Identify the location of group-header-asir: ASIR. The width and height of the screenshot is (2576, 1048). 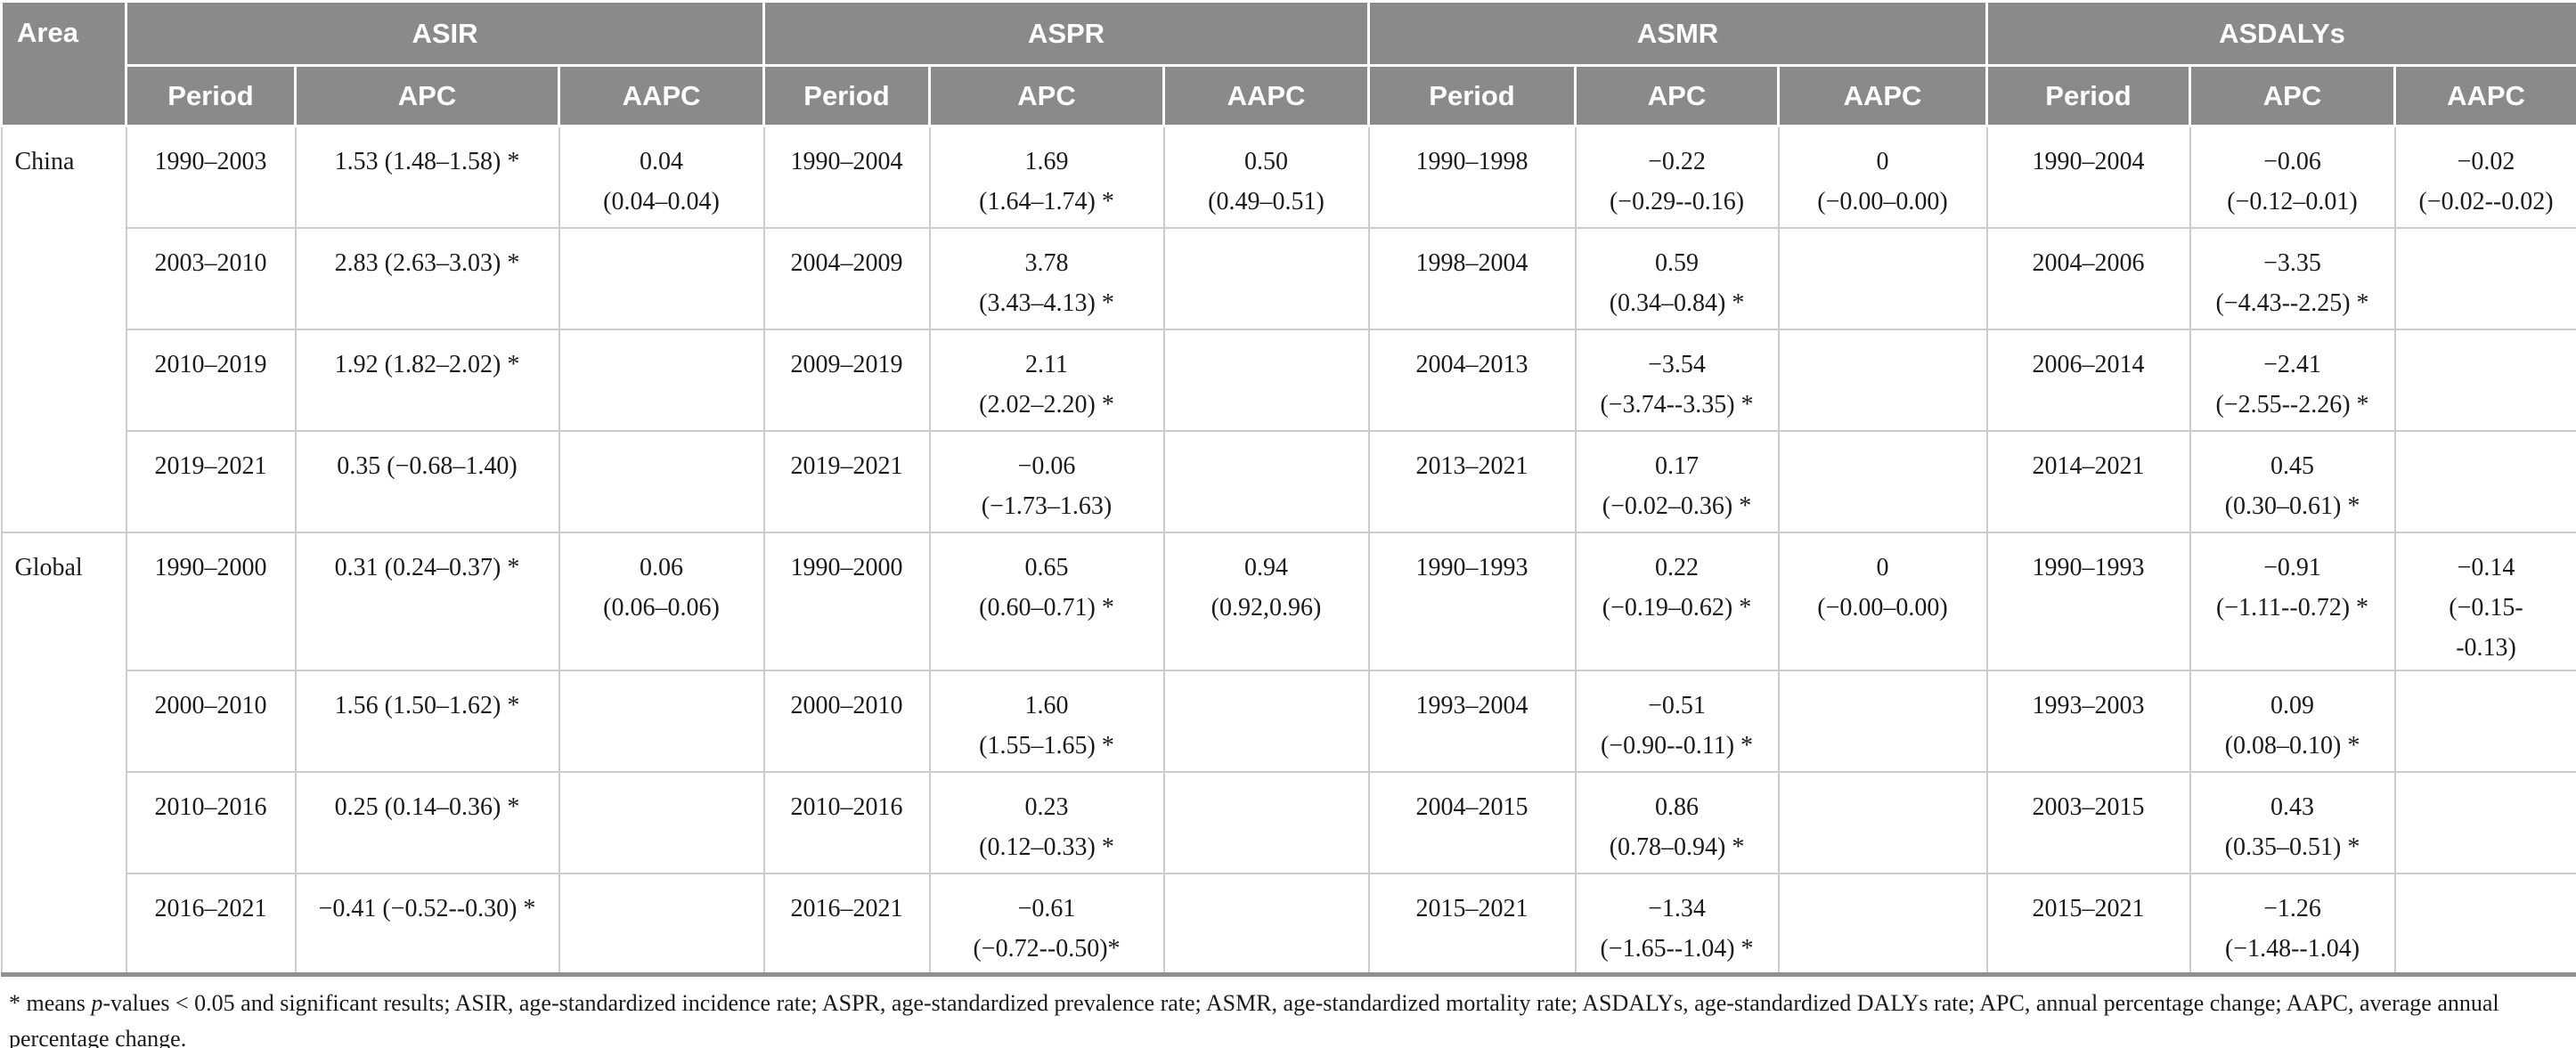
(445, 33).